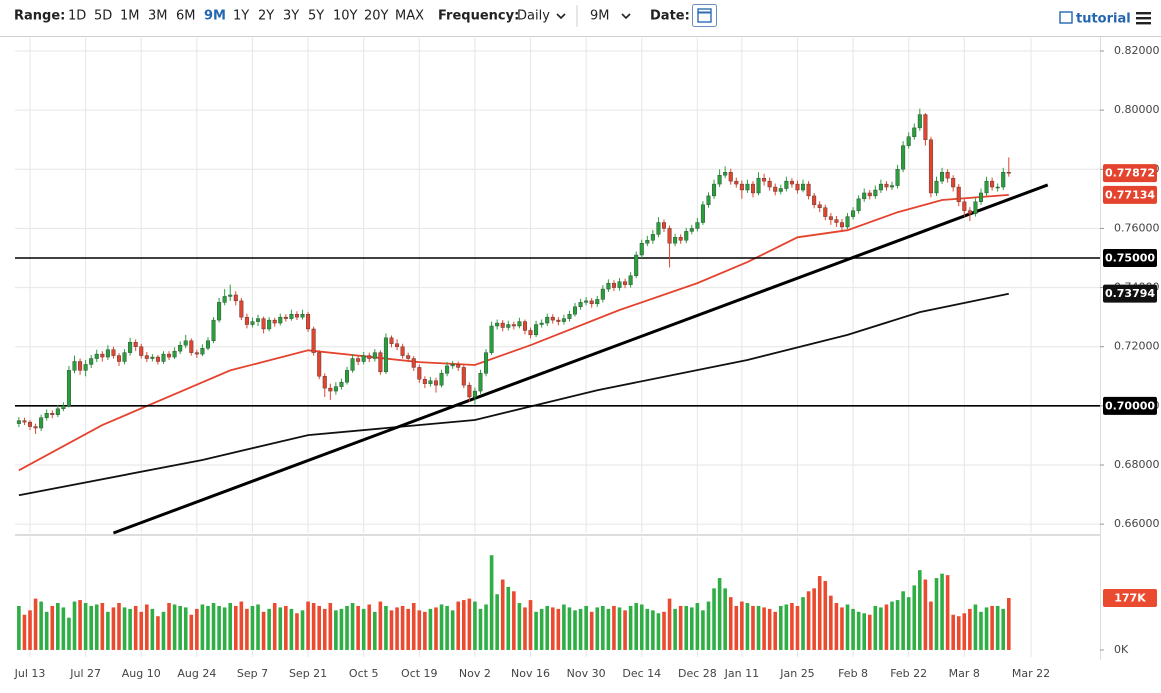  Describe the element at coordinates (266, 16) in the screenshot. I see `range-button: 2Y` at that location.